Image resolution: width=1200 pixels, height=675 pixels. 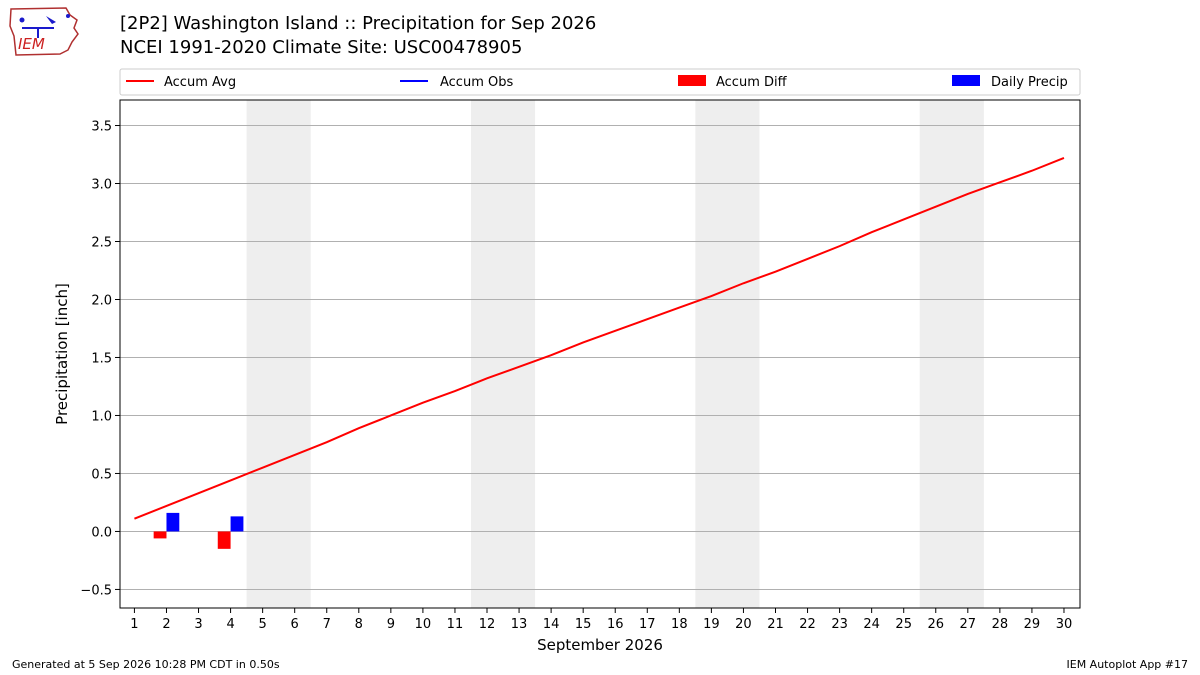 What do you see at coordinates (62, 354) in the screenshot?
I see `y-axis-label: Precipitation [inch]` at bounding box center [62, 354].